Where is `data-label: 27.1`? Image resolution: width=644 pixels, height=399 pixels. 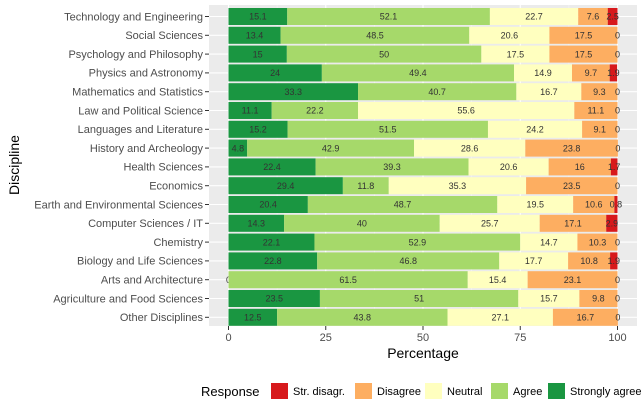
data-label: 27.1 is located at coordinates (500, 318).